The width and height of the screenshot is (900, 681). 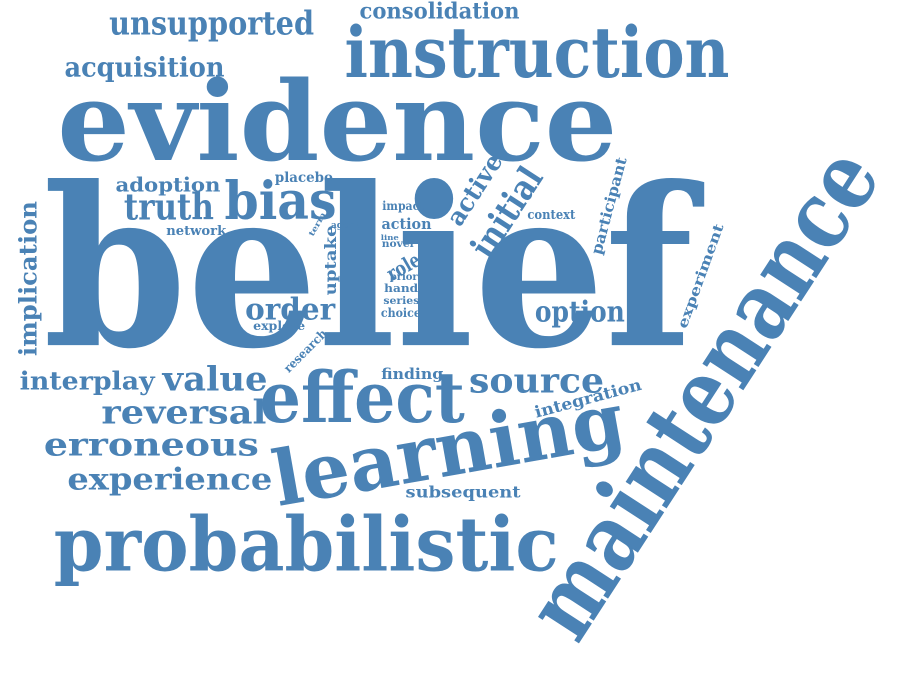 What do you see at coordinates (168, 207) in the screenshot?
I see `word-truth: truth` at bounding box center [168, 207].